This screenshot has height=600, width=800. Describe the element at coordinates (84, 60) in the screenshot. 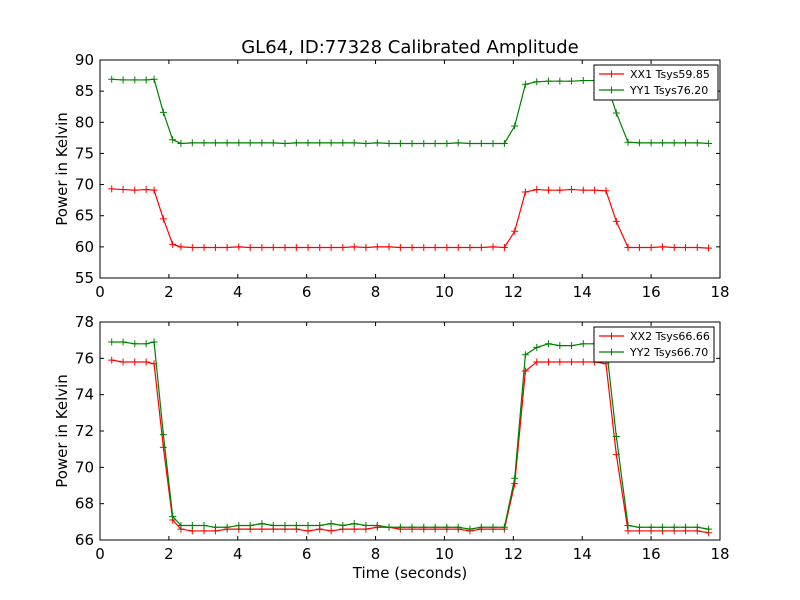

I see `top-y-tick-label: 90` at that location.